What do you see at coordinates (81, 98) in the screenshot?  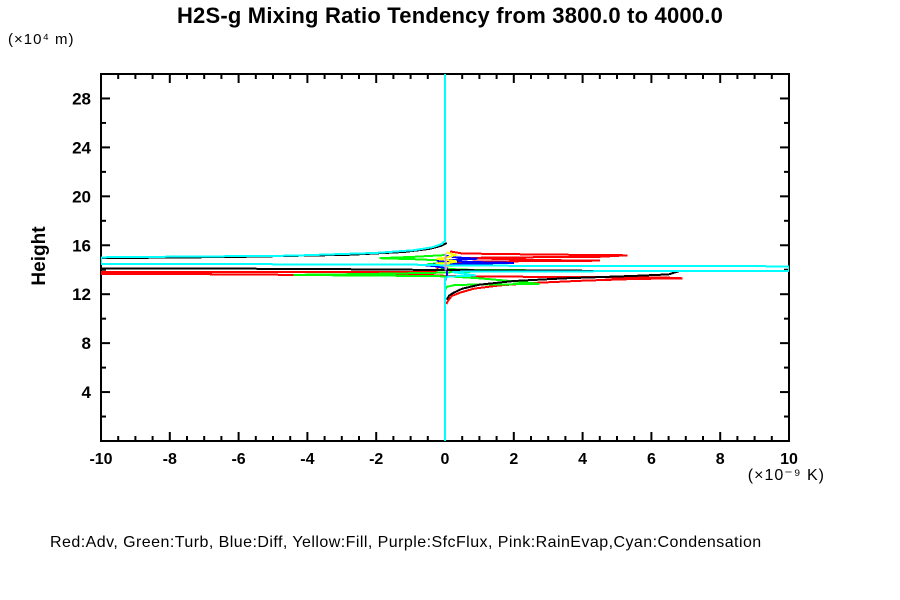 I see `y-tick-label: 28` at bounding box center [81, 98].